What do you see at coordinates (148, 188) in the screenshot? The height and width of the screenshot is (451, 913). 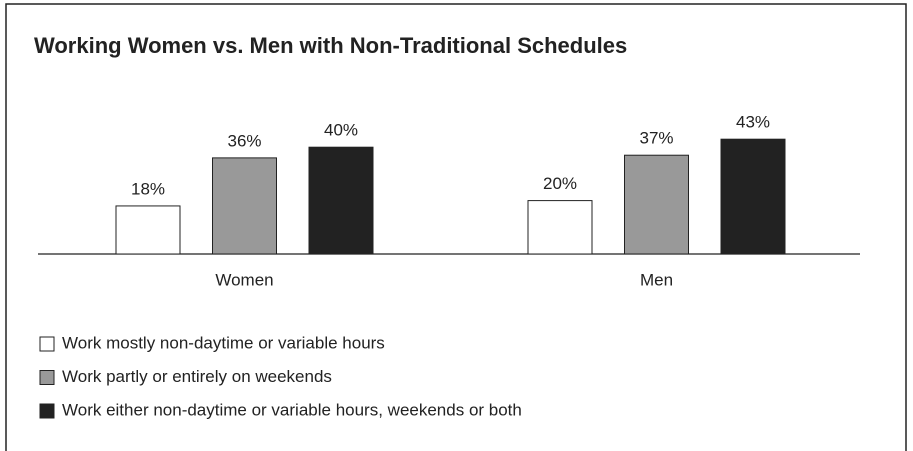 I see `value-label: 18%` at bounding box center [148, 188].